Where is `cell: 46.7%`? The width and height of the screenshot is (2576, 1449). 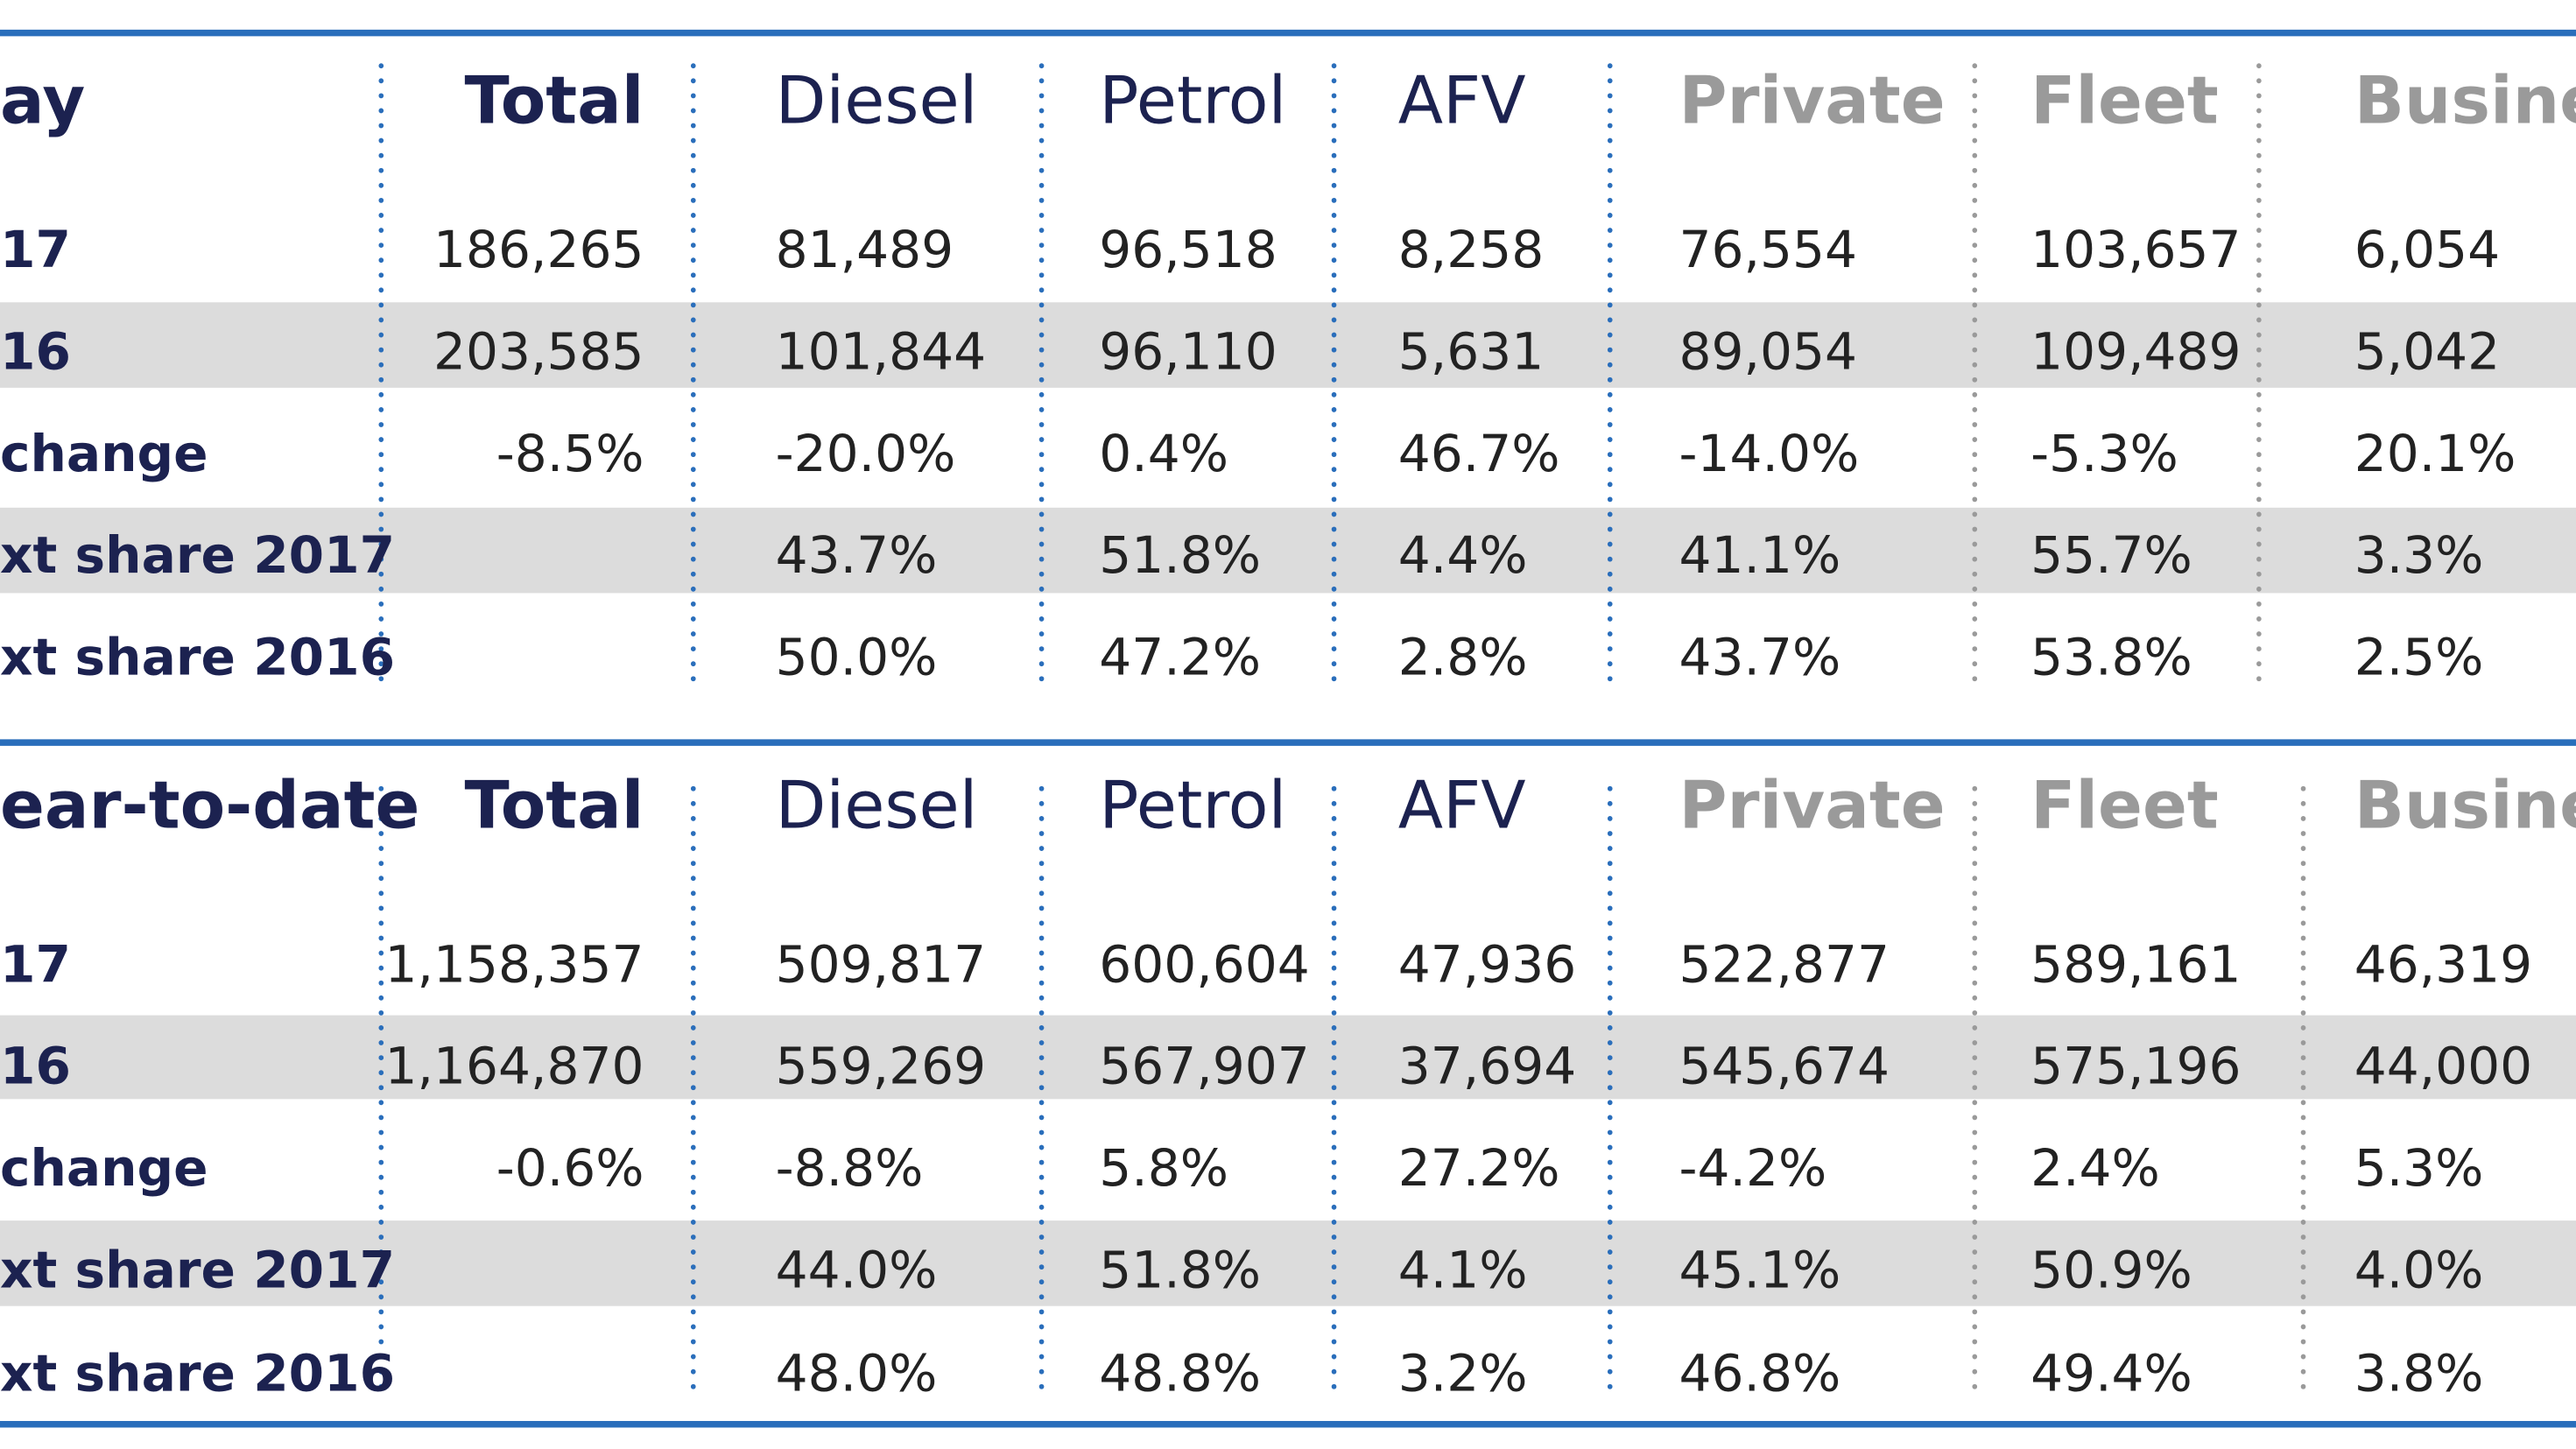
cell: 46.7% is located at coordinates (1479, 453).